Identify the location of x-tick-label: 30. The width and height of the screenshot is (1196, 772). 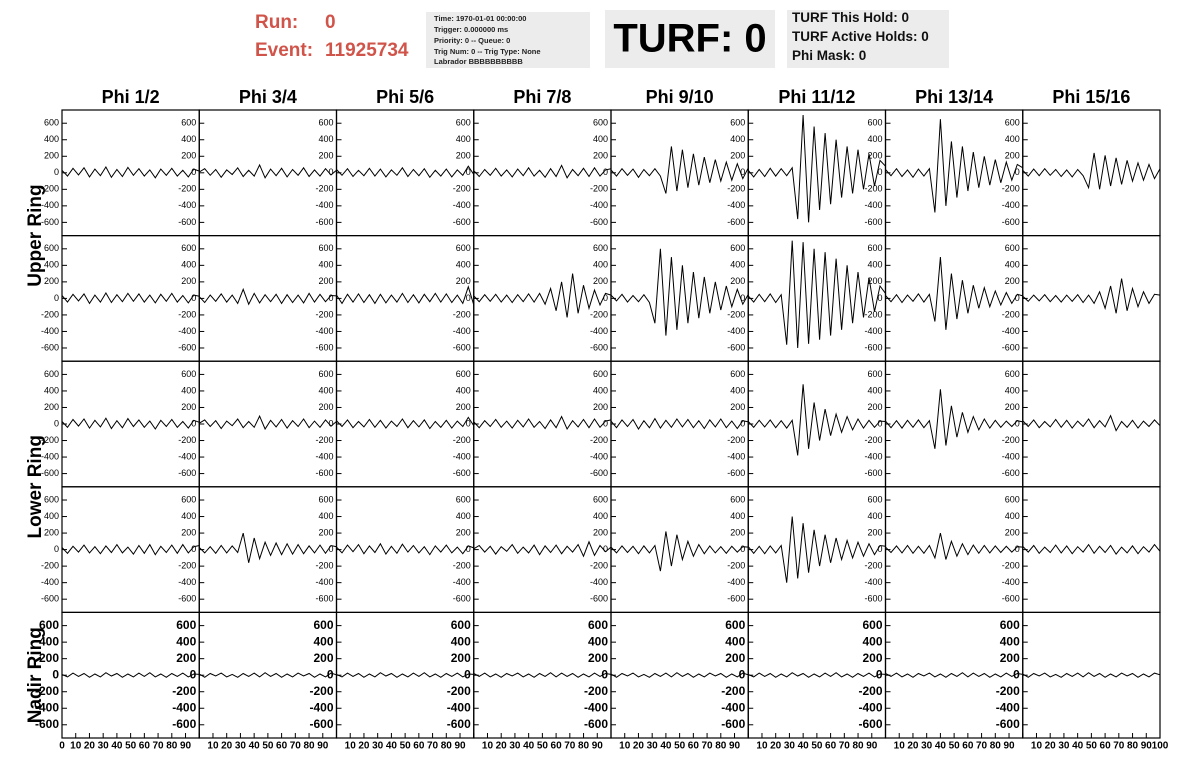
(927, 746).